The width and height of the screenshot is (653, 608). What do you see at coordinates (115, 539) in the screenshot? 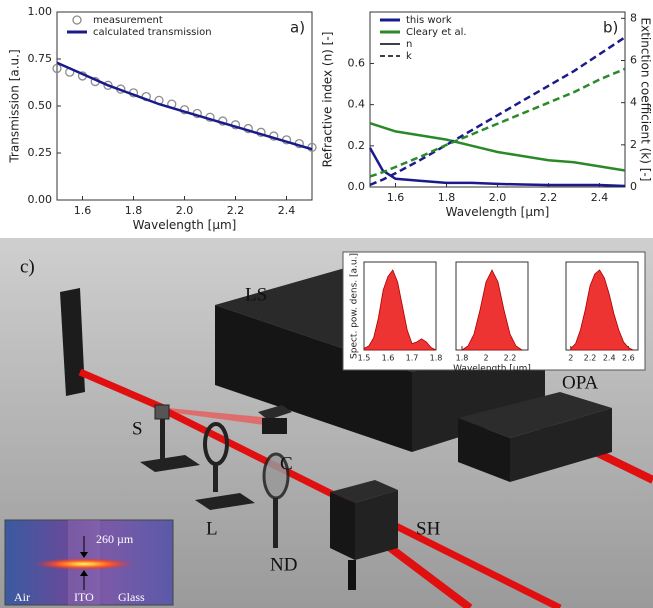
I see `size-label: 260 µm` at bounding box center [115, 539].